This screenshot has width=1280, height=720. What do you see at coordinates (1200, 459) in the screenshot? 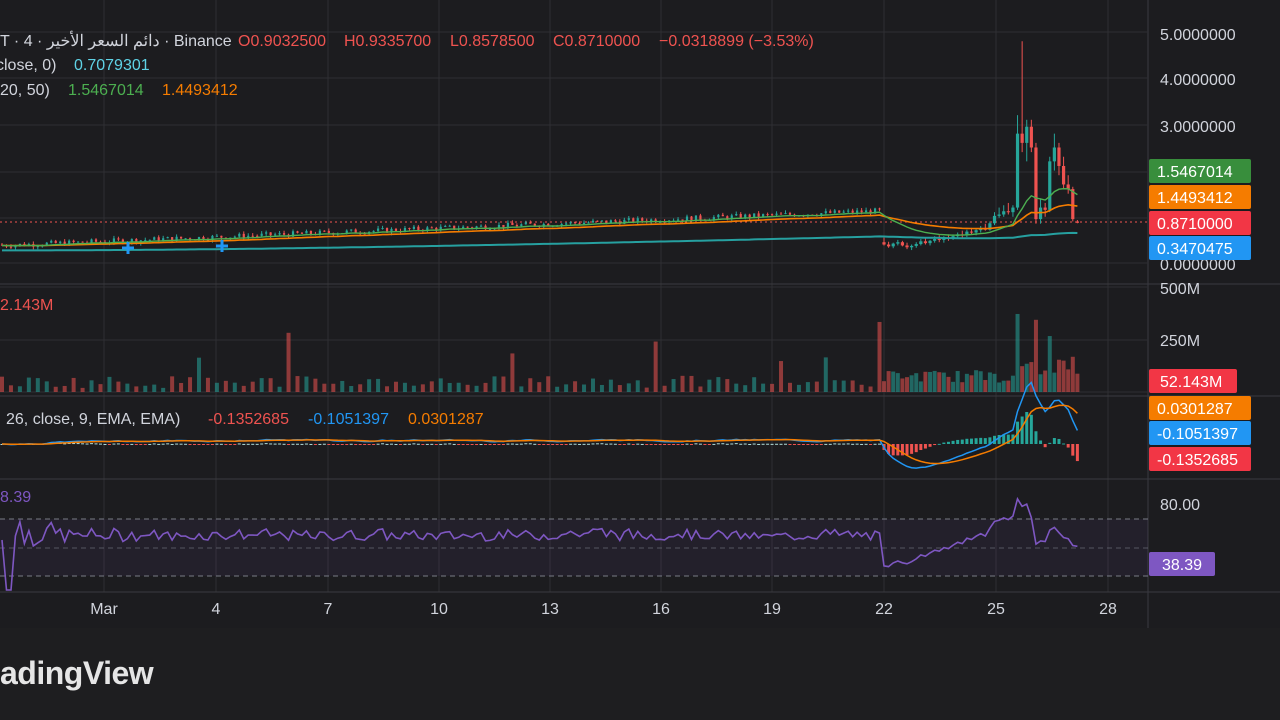
I see `macd-hist-label: -0.1352685` at bounding box center [1200, 459].